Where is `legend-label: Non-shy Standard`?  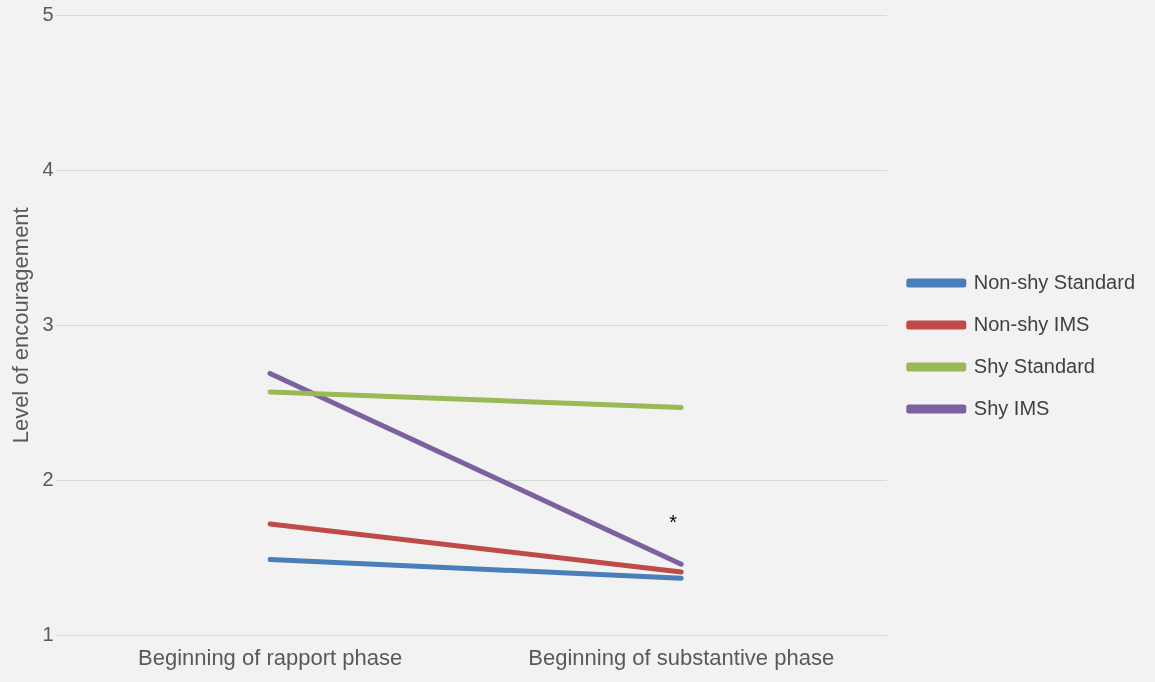
legend-label: Non-shy Standard is located at coordinates (1054, 281).